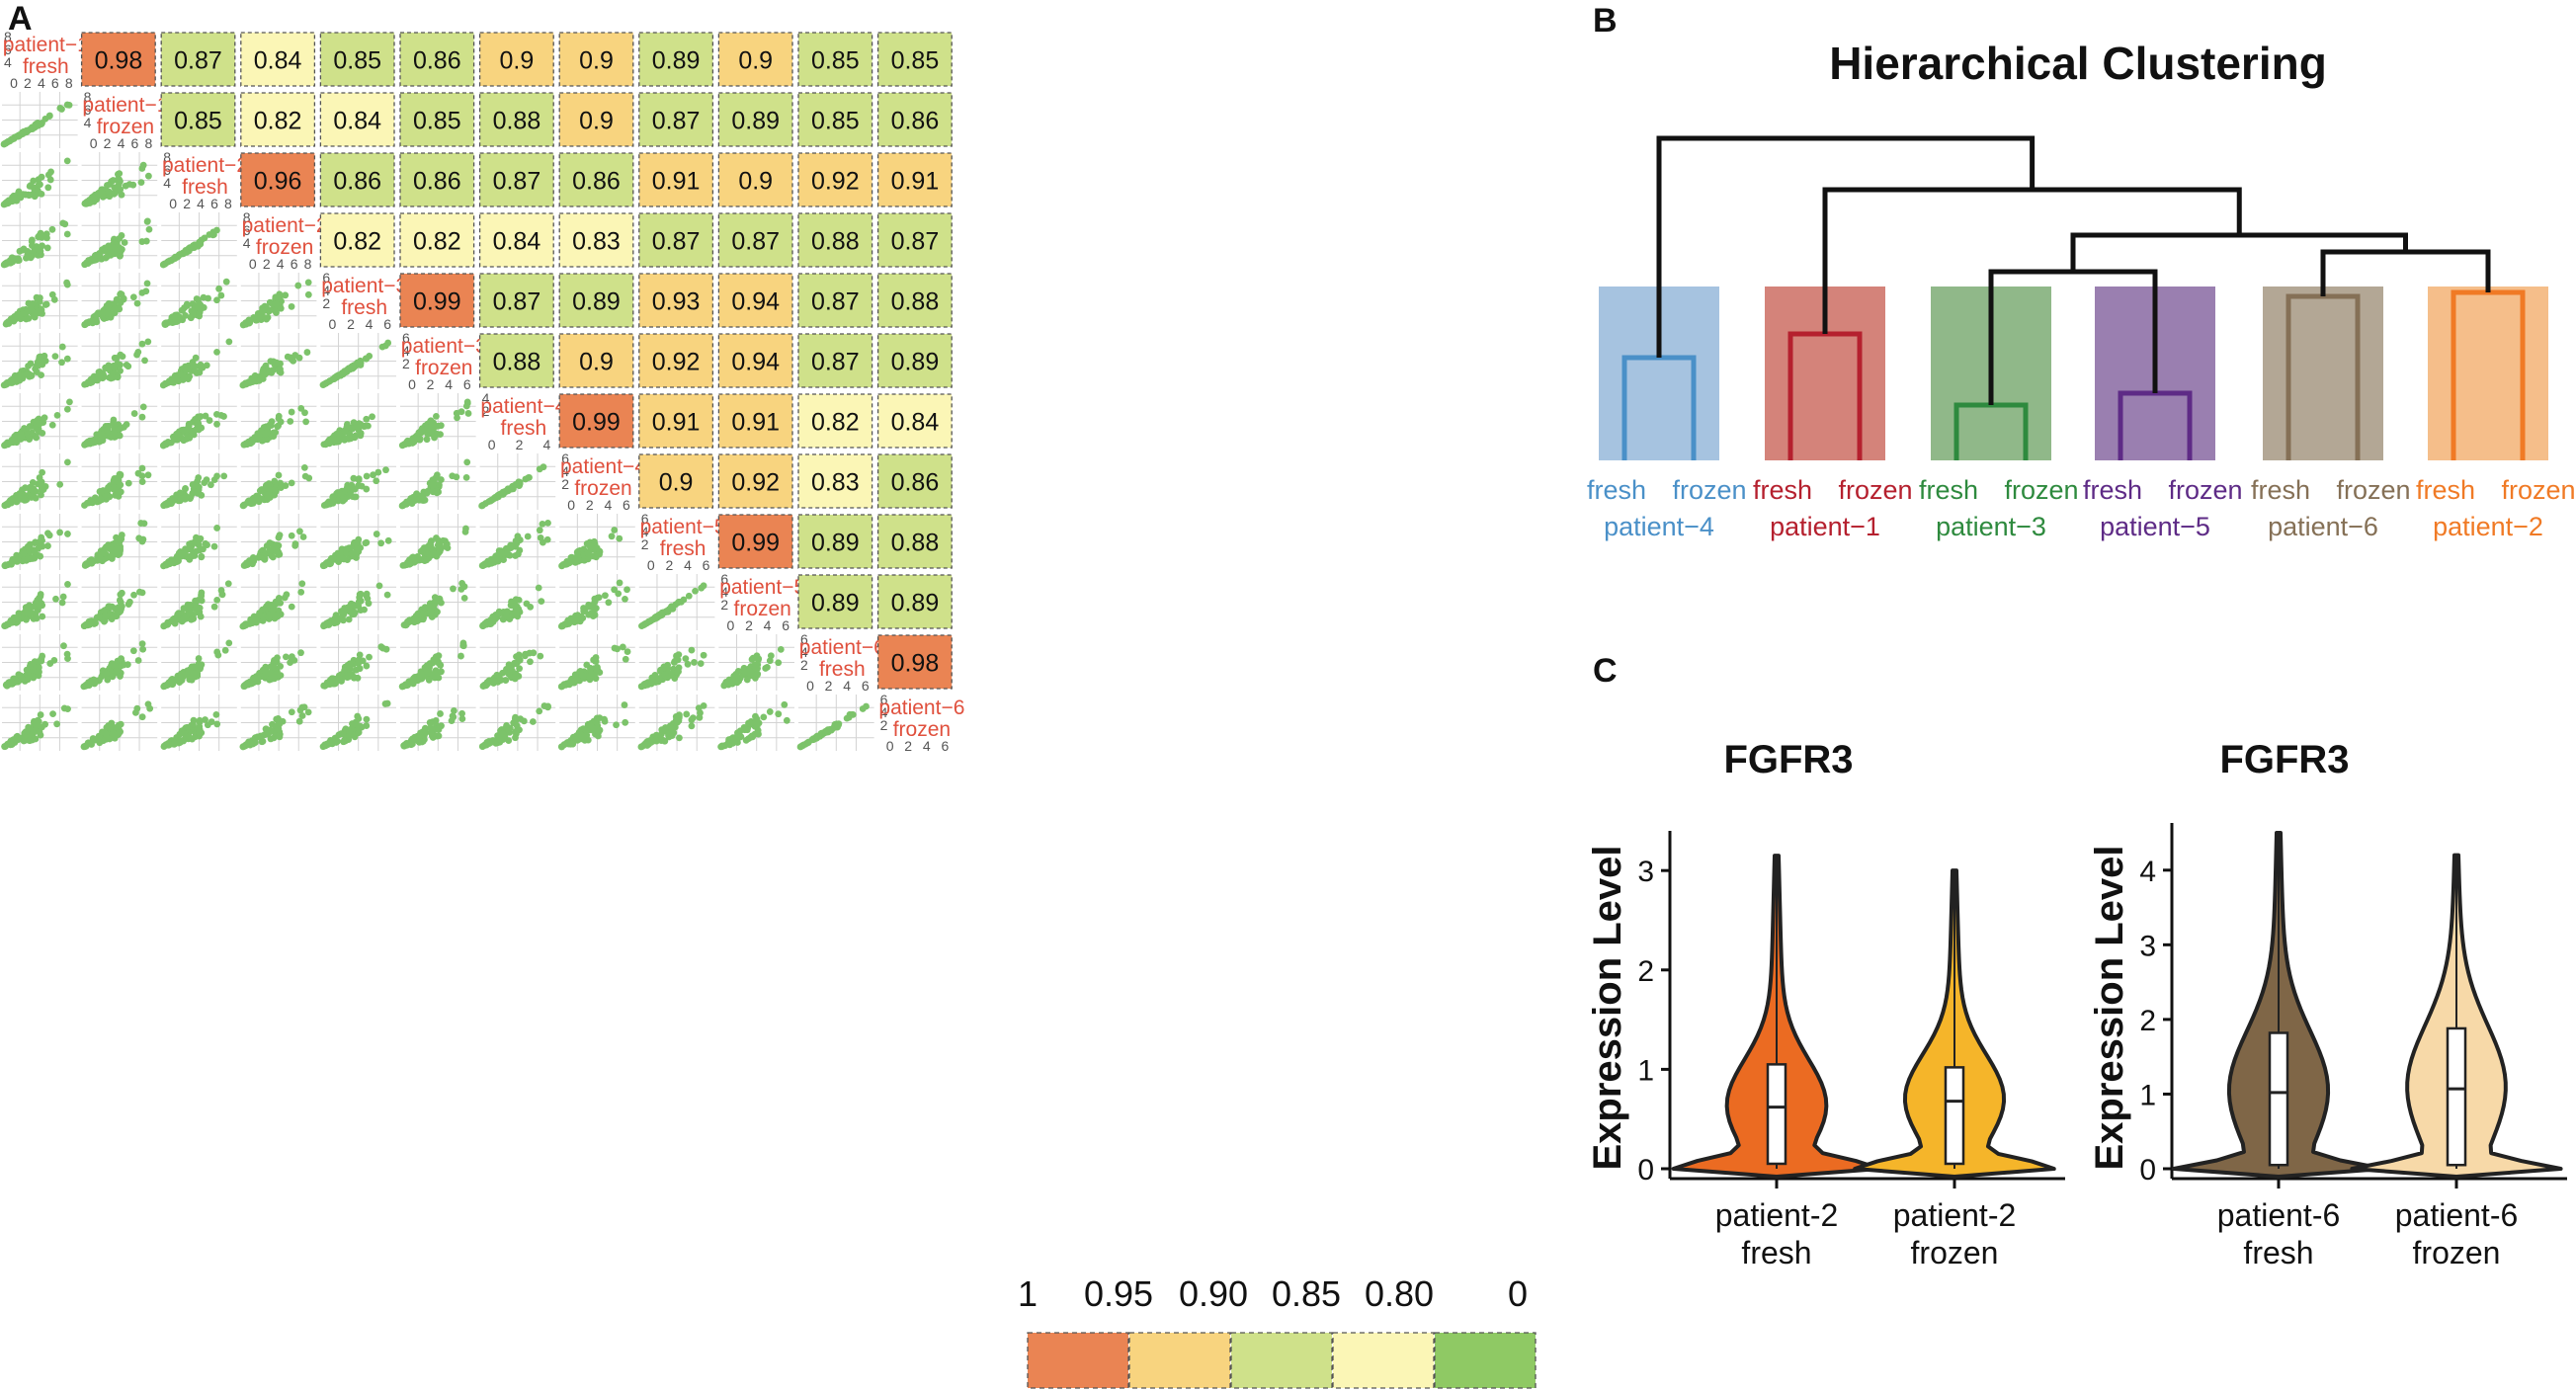 The width and height of the screenshot is (2576, 1393). Describe the element at coordinates (546, 445) in the screenshot. I see `diag-tick-x: 4` at that location.